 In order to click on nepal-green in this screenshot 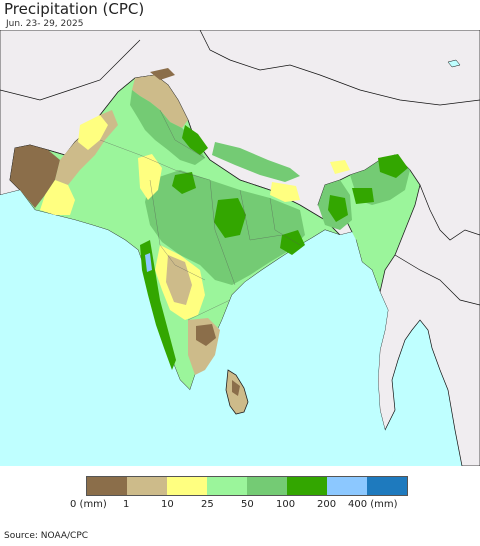, I will do `click(256, 162)`.